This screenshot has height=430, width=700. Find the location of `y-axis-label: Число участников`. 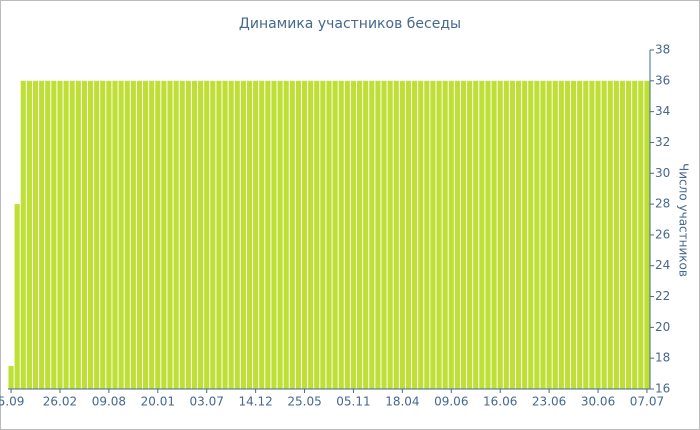

y-axis-label: Число участников is located at coordinates (684, 220).